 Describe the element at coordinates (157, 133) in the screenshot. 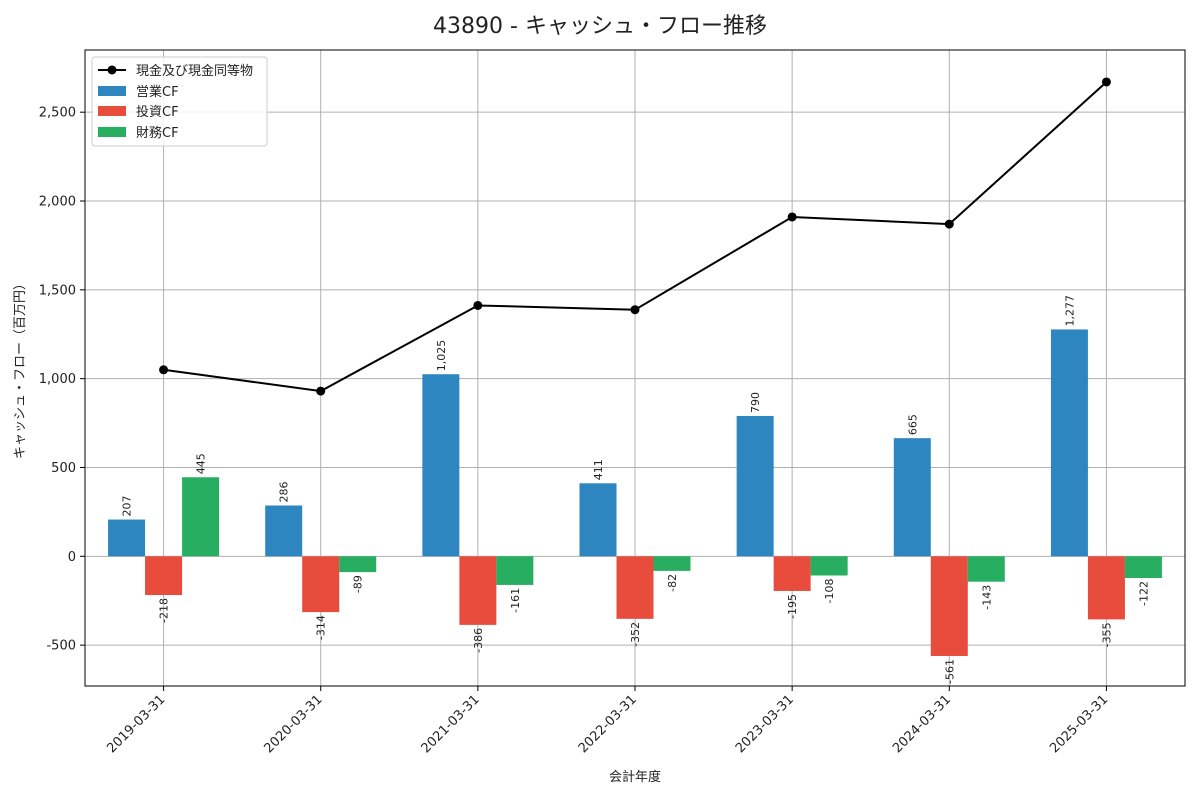

I see `legend-label: 財務CF` at that location.